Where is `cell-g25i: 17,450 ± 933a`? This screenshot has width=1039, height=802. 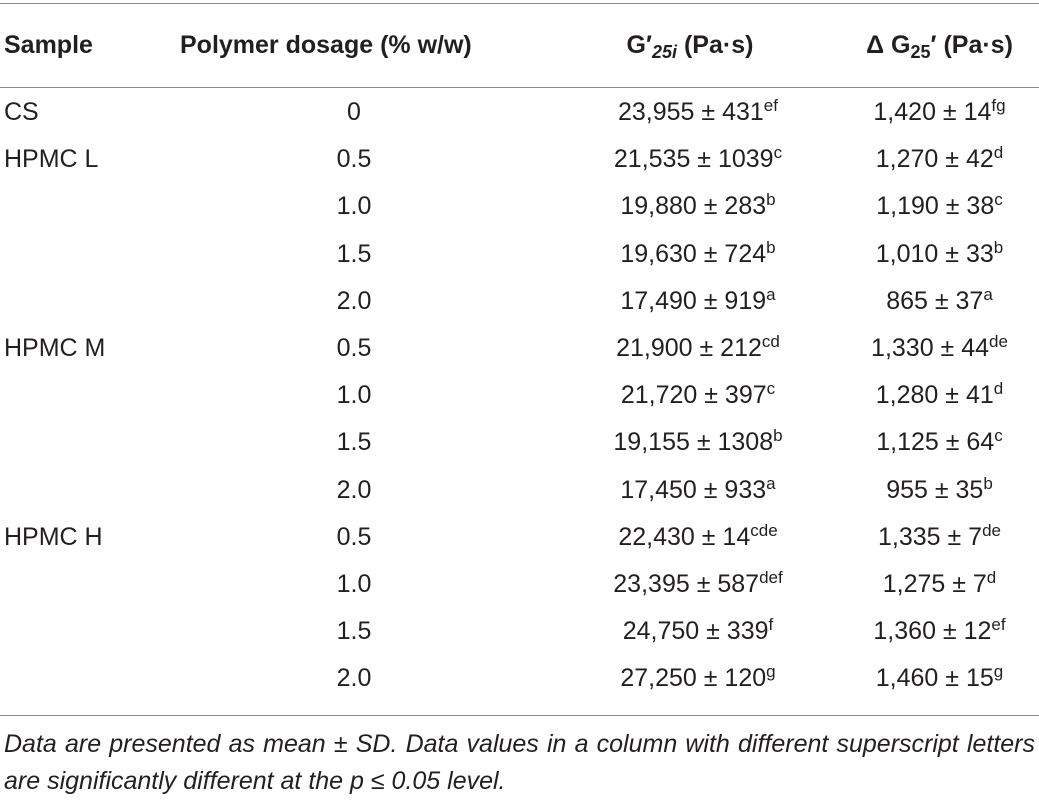 cell-g25i: 17,450 ± 933a is located at coordinates (698, 489).